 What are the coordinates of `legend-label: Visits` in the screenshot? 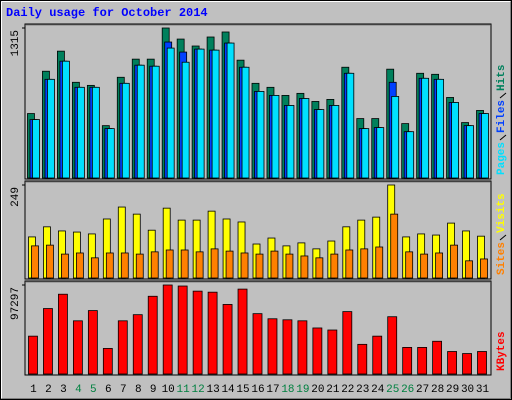 It's located at (502, 213).